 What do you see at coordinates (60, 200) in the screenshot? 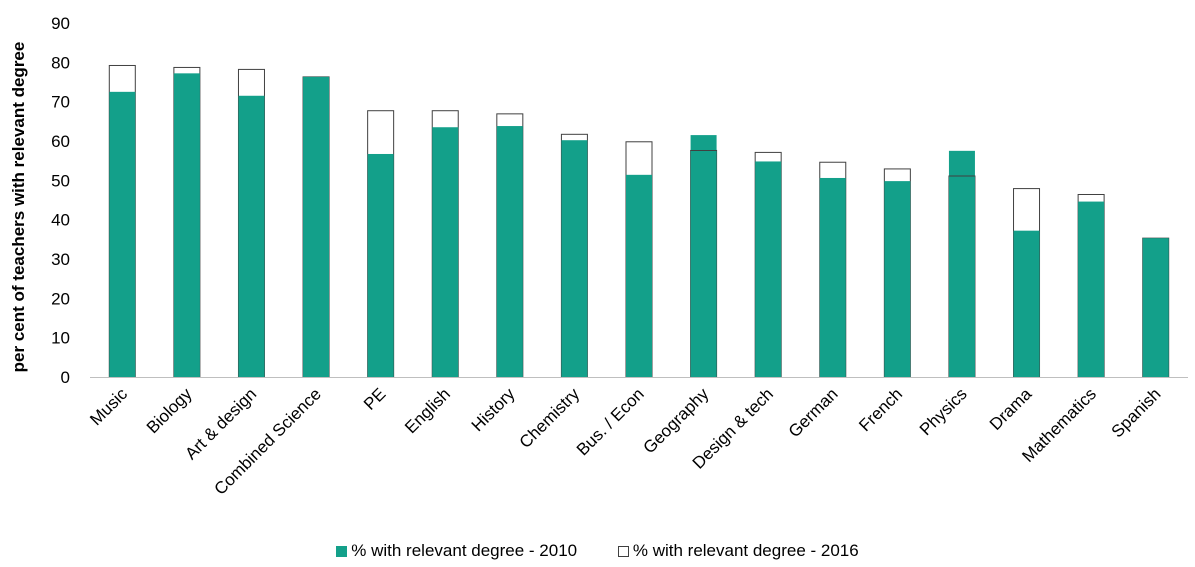
I see `y-axis-ticks: 0 10 20 30 40 50 60 70 80 90` at bounding box center [60, 200].